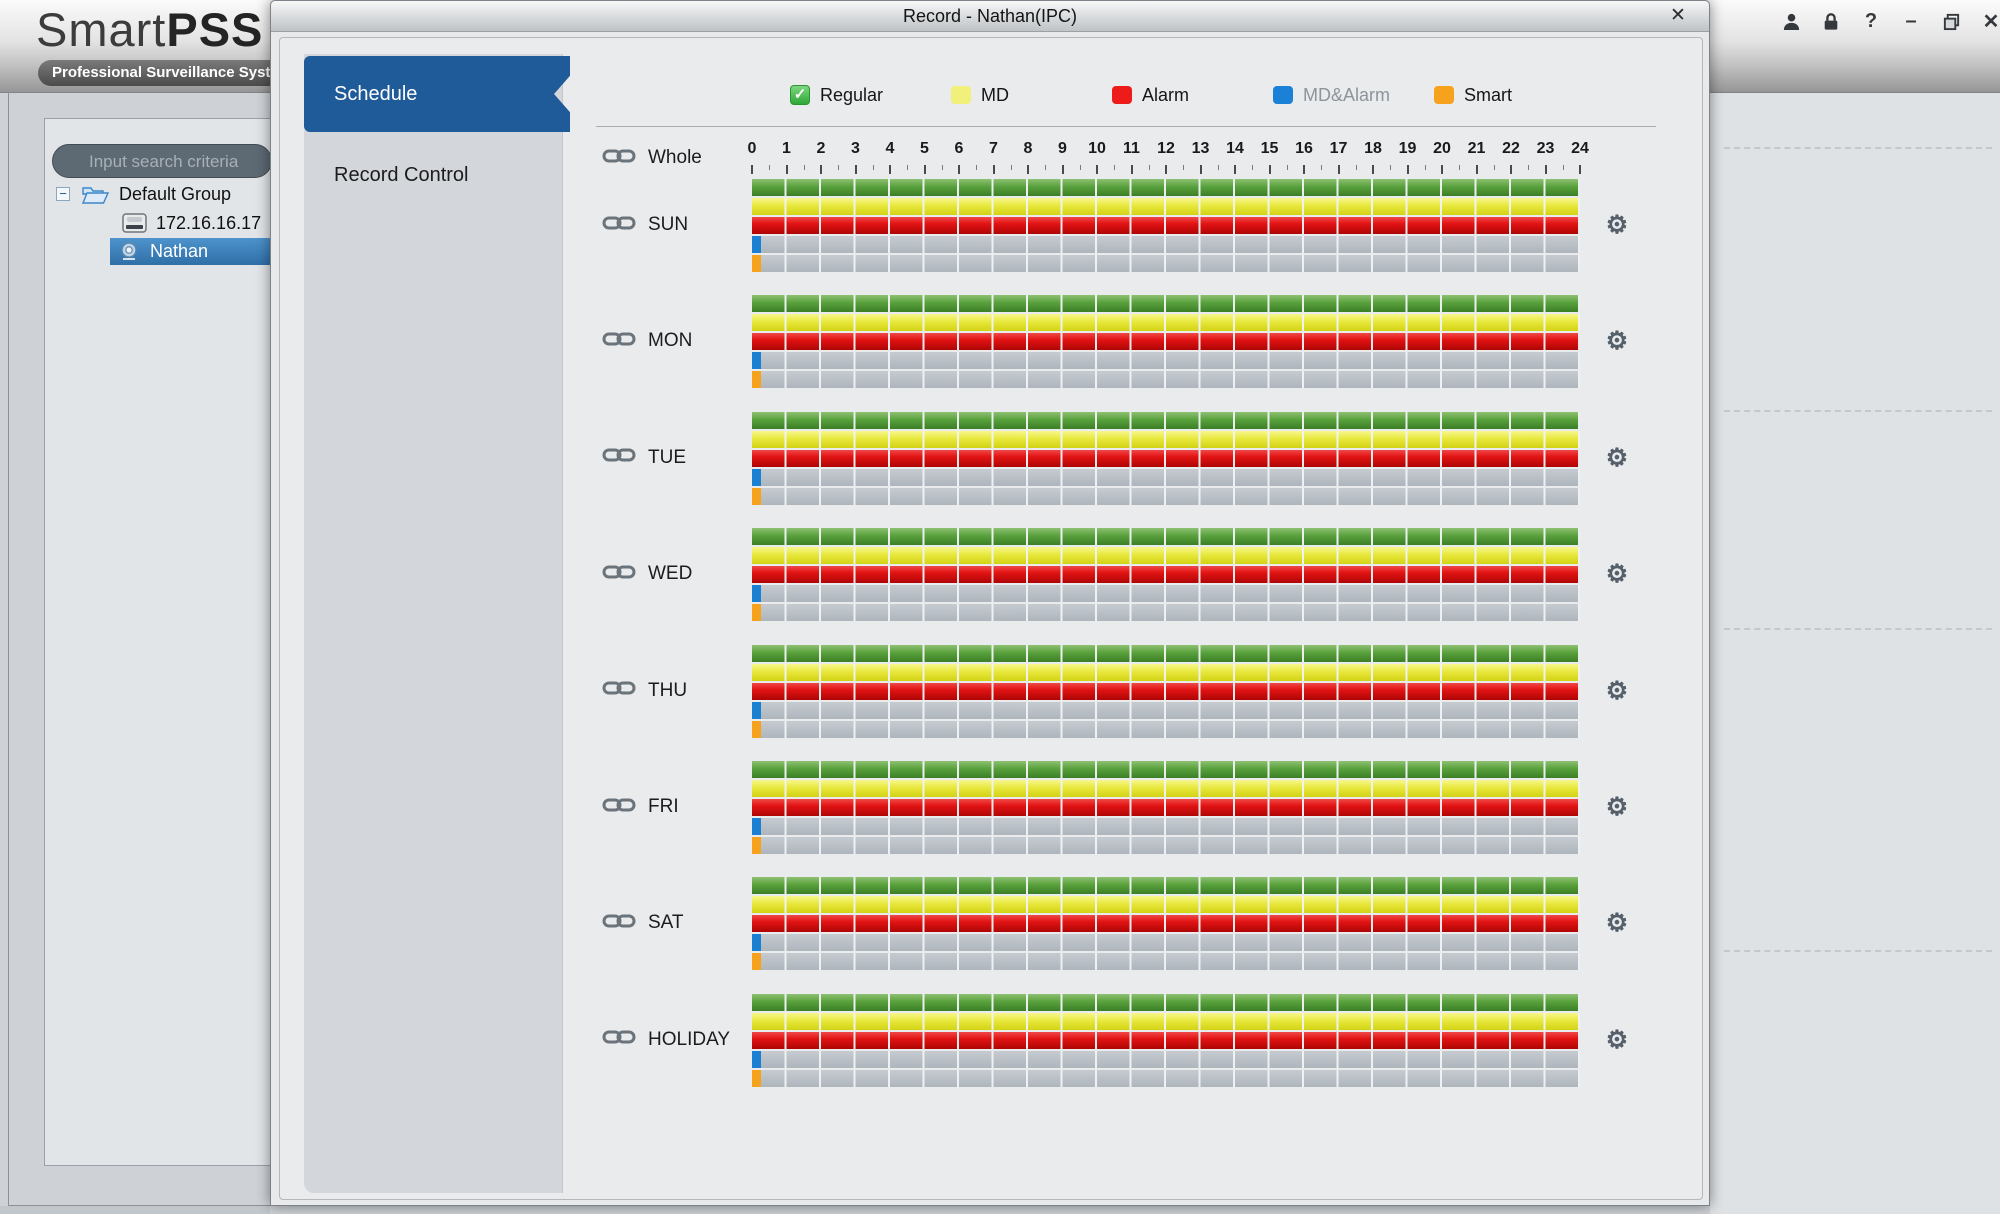  What do you see at coordinates (192, 251) in the screenshot?
I see `tree-node-channel-selected: Nathan` at bounding box center [192, 251].